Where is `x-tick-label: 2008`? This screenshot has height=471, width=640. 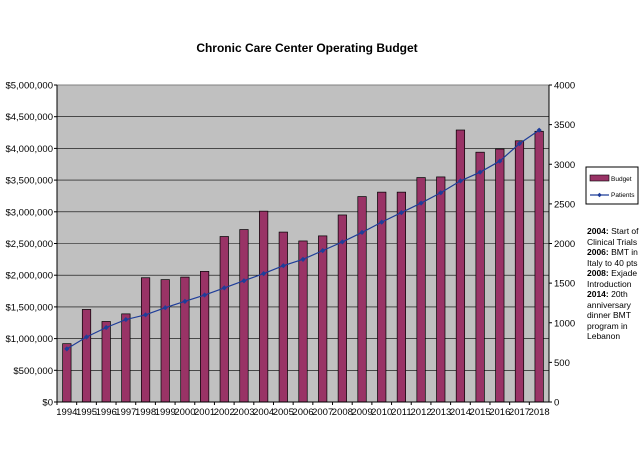
x-tick-label: 2008 is located at coordinates (342, 412).